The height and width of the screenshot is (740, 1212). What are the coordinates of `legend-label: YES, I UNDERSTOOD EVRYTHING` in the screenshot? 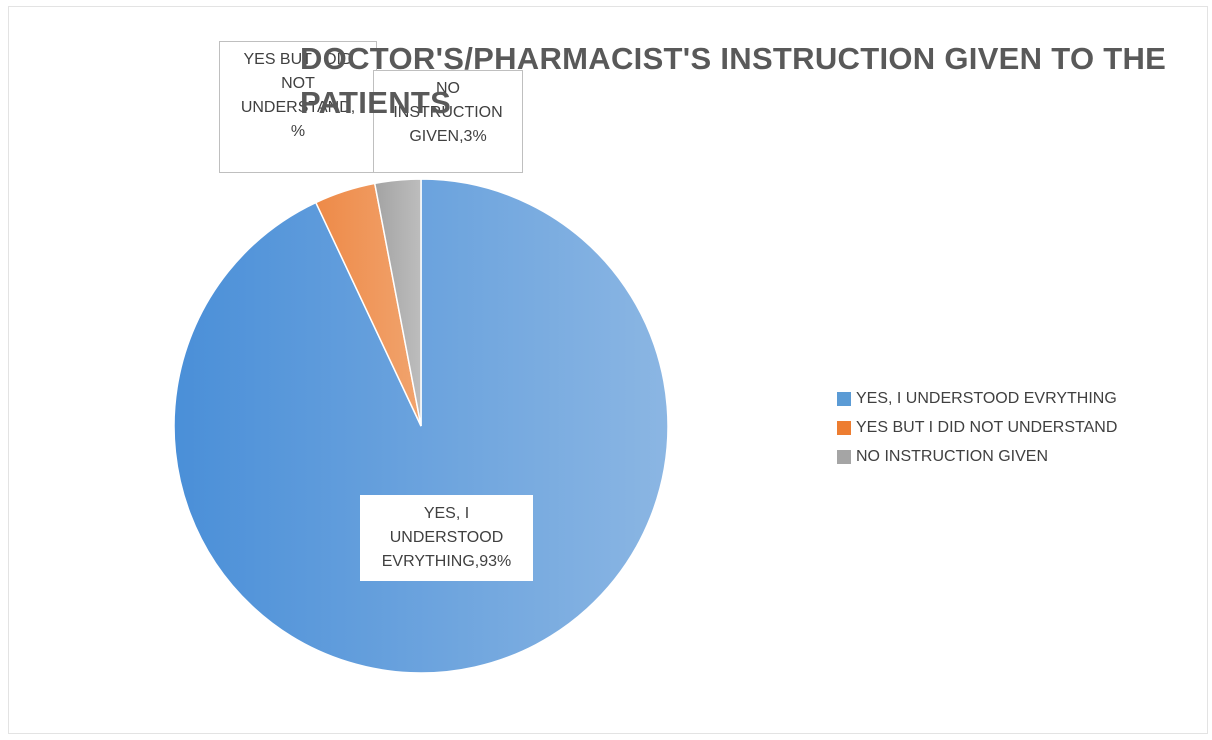 It's located at (986, 398).